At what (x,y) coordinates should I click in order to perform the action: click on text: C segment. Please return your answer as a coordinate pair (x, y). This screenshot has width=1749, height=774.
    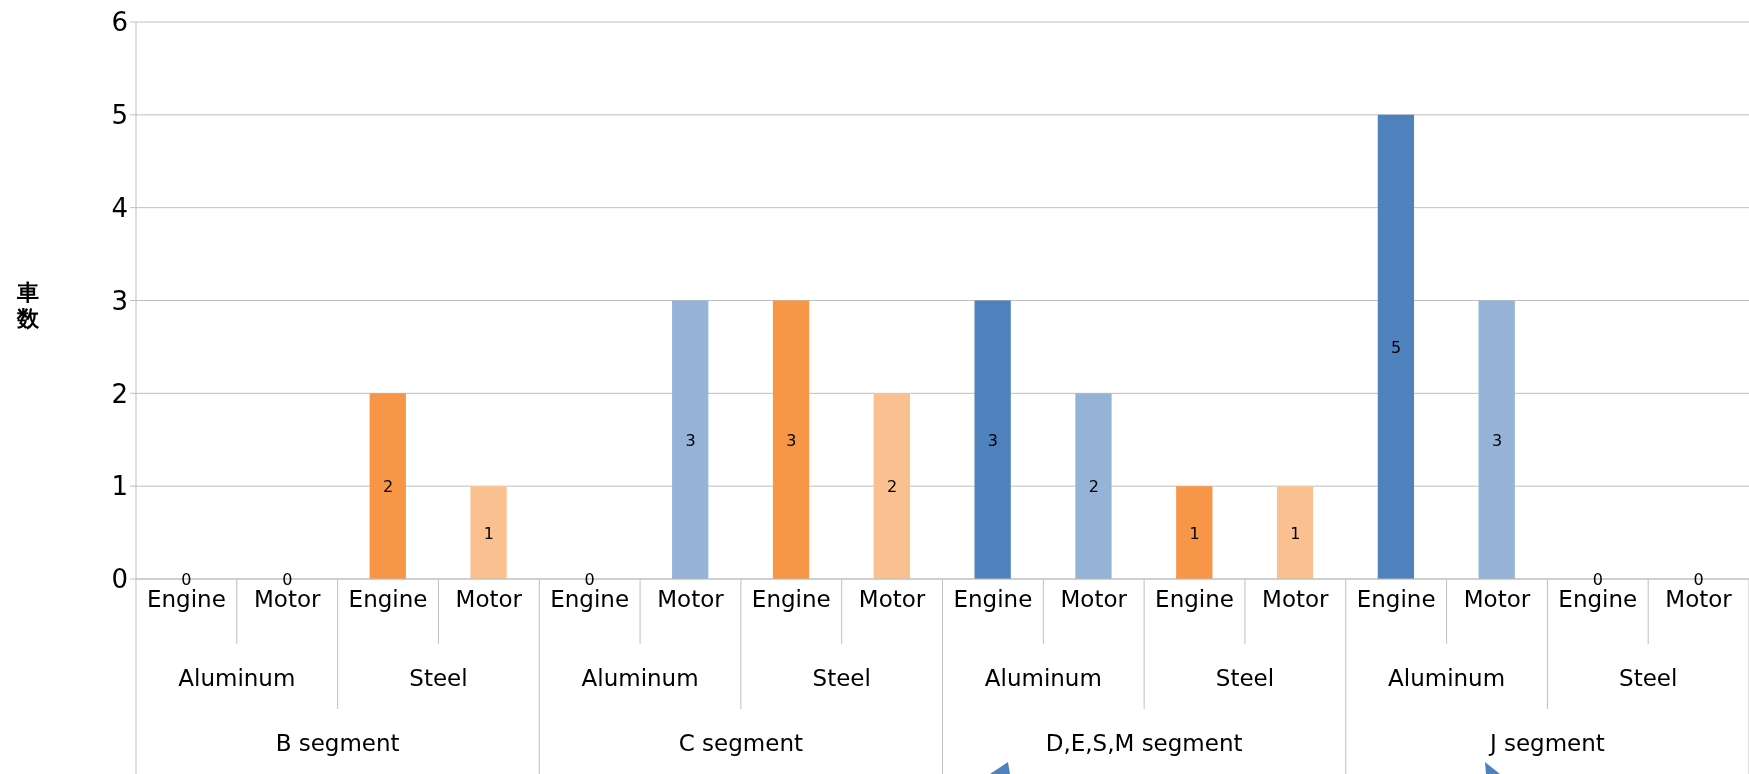
    Looking at the image, I should click on (741, 742).